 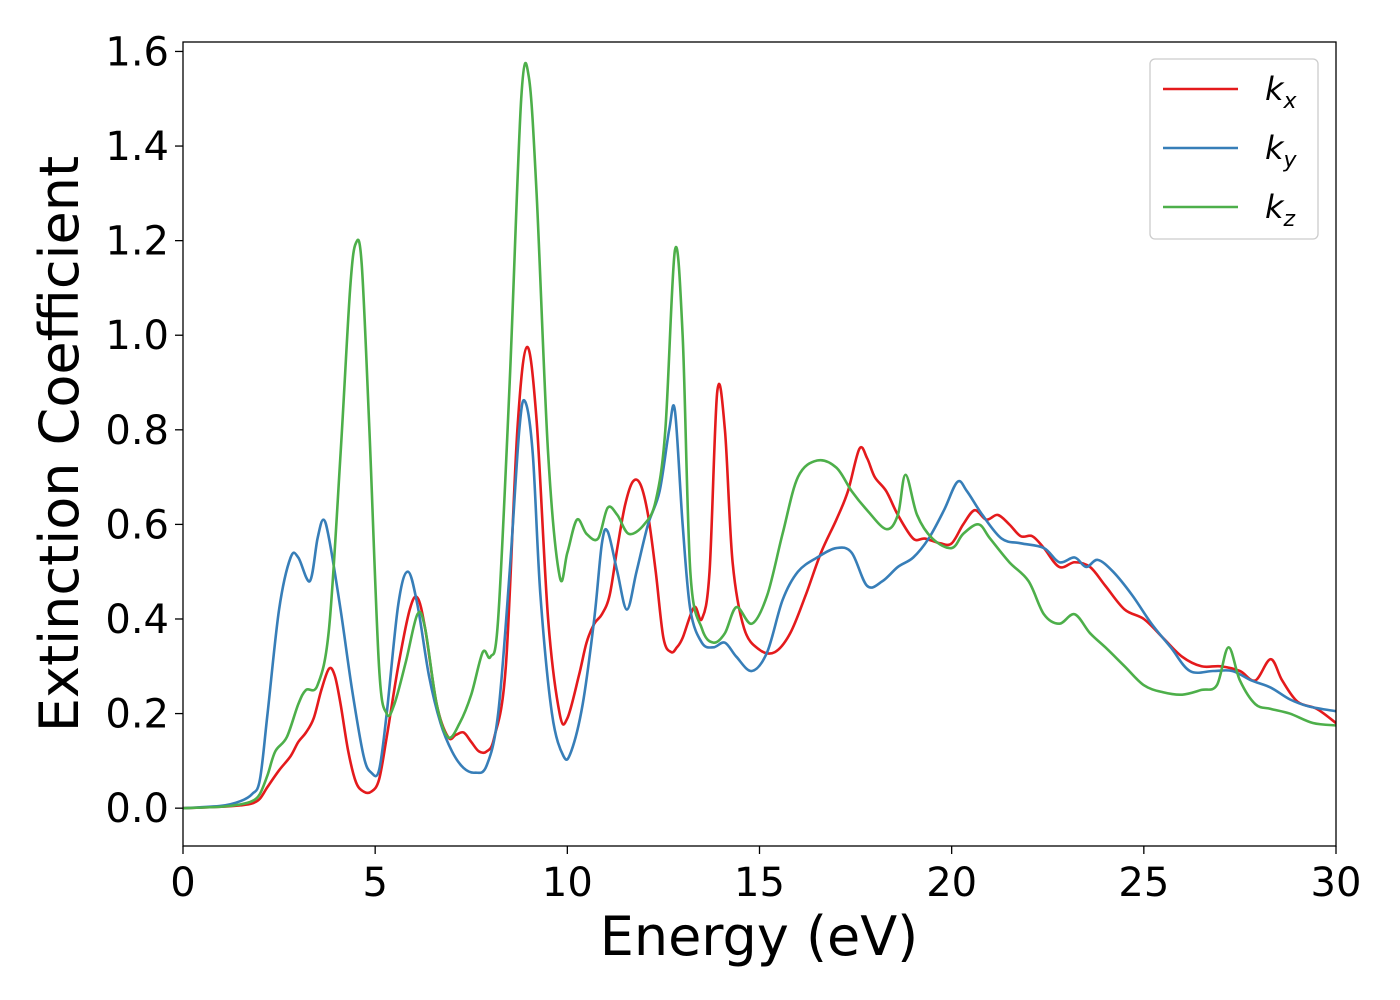 What do you see at coordinates (137, 525) in the screenshot?
I see `y-tick-label: 0.6` at bounding box center [137, 525].